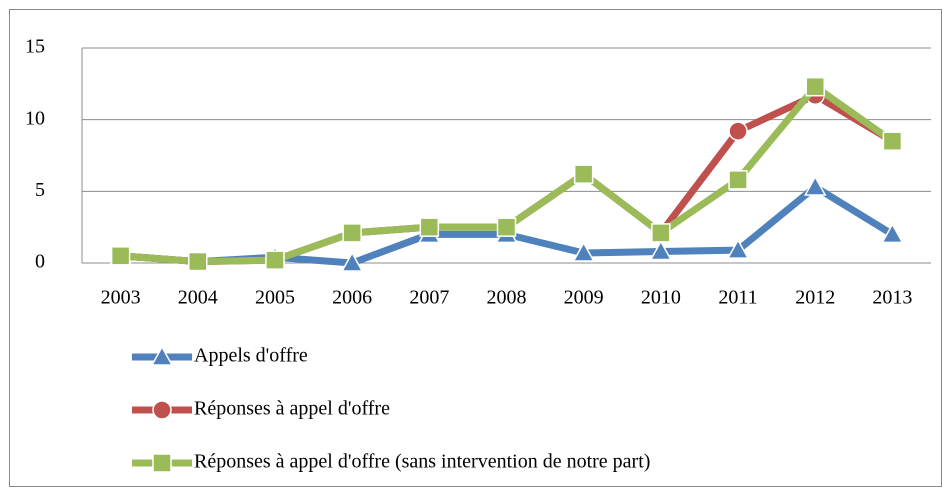 Image resolution: width=952 pixels, height=500 pixels. What do you see at coordinates (507, 298) in the screenshot?
I see `x-tick-label: 2008` at bounding box center [507, 298].